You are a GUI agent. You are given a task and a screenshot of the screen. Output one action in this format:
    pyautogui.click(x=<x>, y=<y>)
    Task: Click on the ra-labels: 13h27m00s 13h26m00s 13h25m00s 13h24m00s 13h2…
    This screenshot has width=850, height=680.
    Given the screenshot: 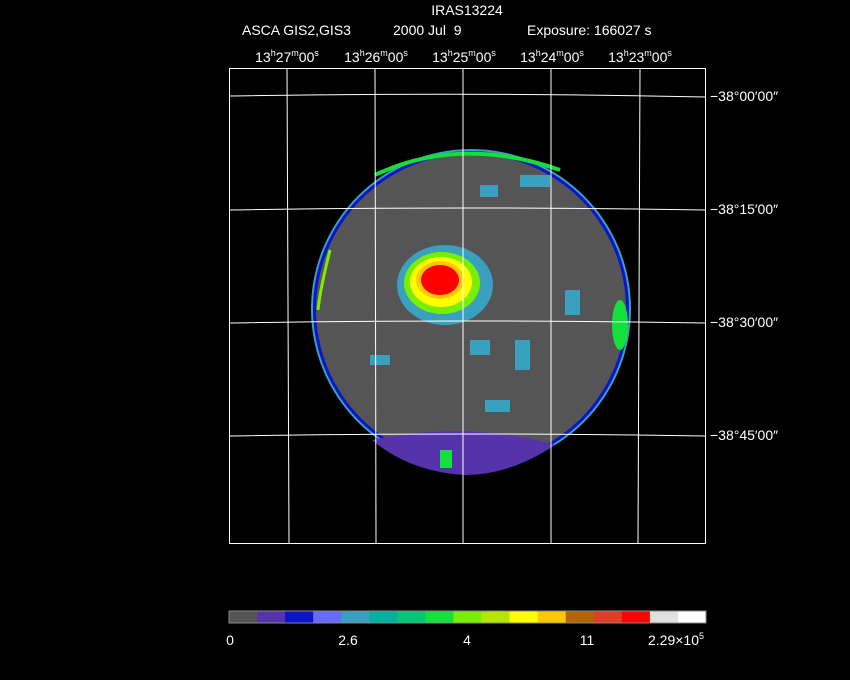 What is the action you would take?
    pyautogui.click(x=463, y=56)
    